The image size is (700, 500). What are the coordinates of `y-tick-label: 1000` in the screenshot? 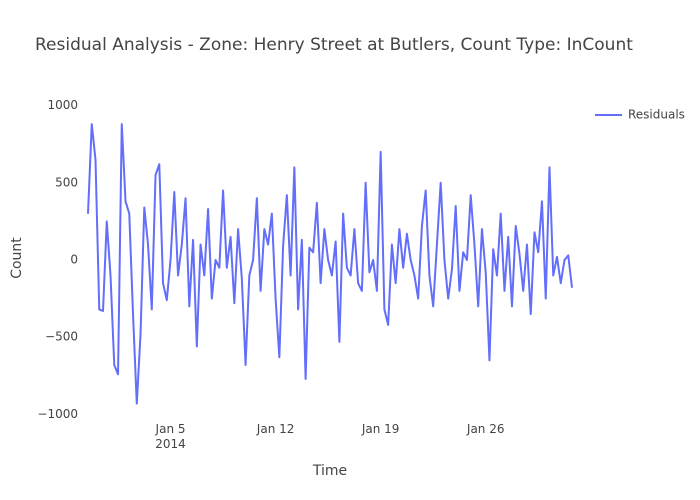 It's located at (62, 105).